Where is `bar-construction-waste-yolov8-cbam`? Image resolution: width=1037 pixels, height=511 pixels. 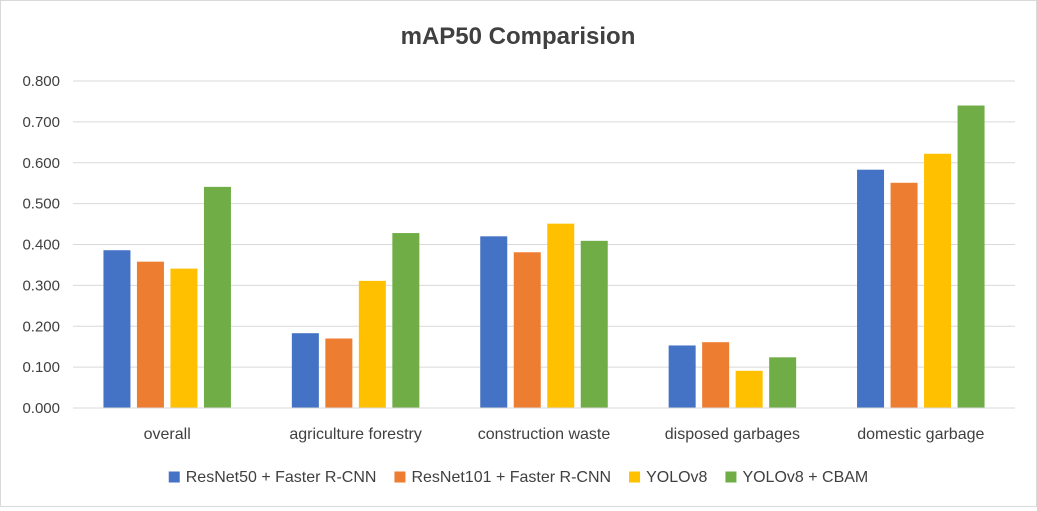
bar-construction-waste-yolov8-cbam is located at coordinates (594, 324).